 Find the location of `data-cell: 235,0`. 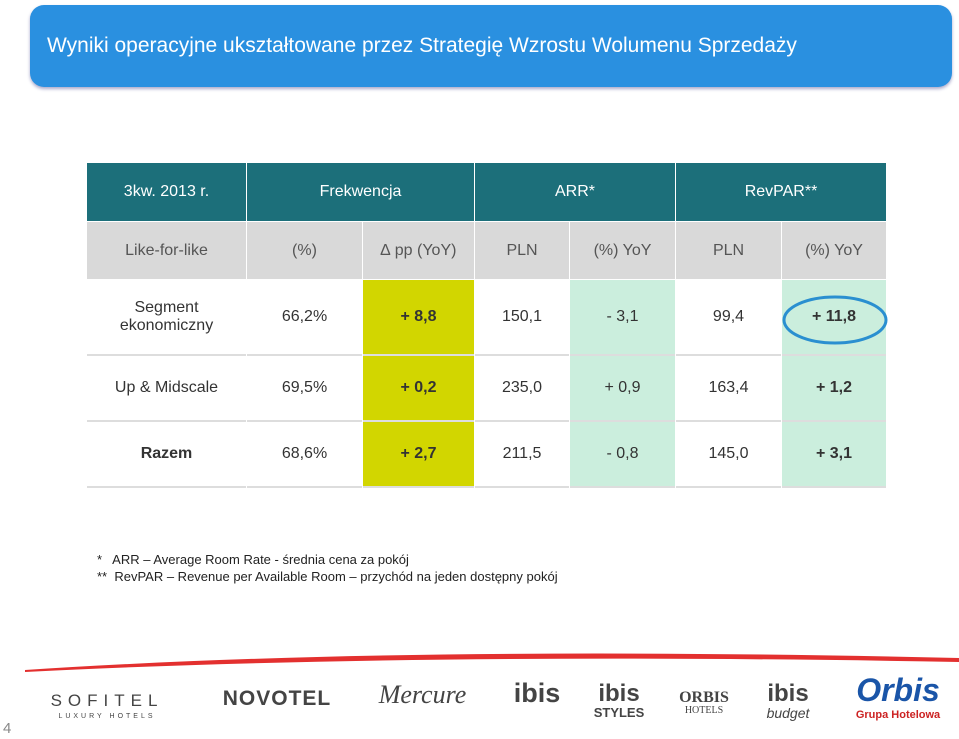

data-cell: 235,0 is located at coordinates (522, 389).